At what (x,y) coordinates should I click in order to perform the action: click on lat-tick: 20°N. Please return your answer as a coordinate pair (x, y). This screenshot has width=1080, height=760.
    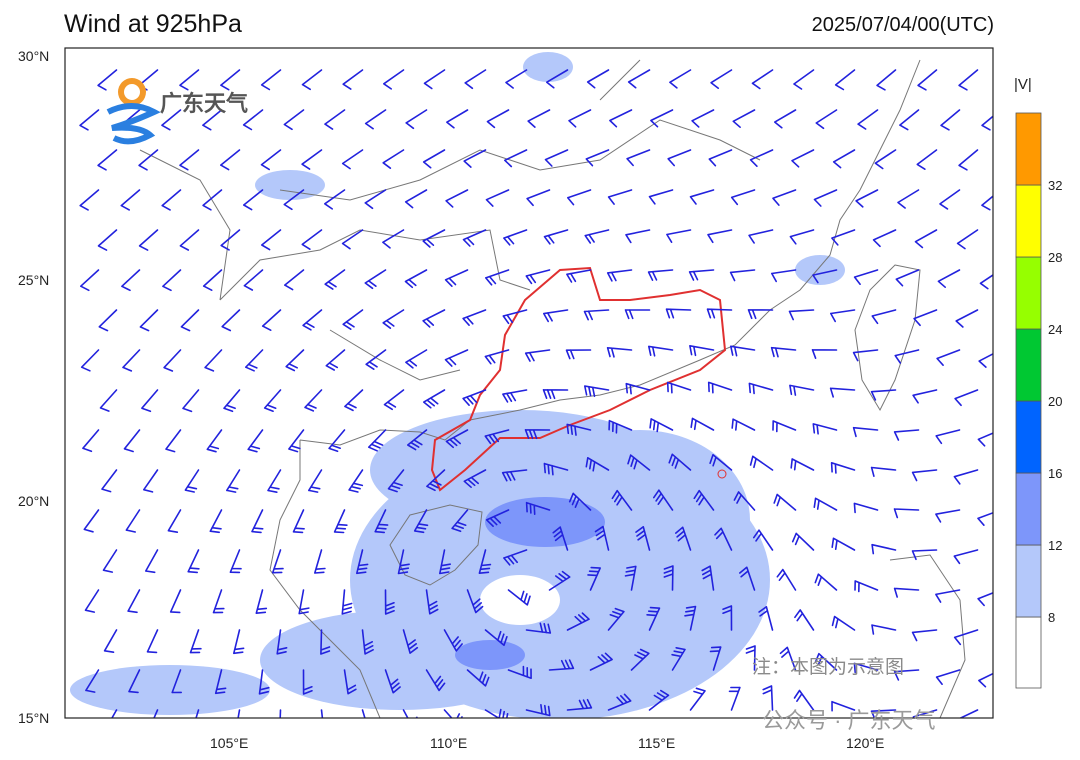
    Looking at the image, I should click on (34, 501).